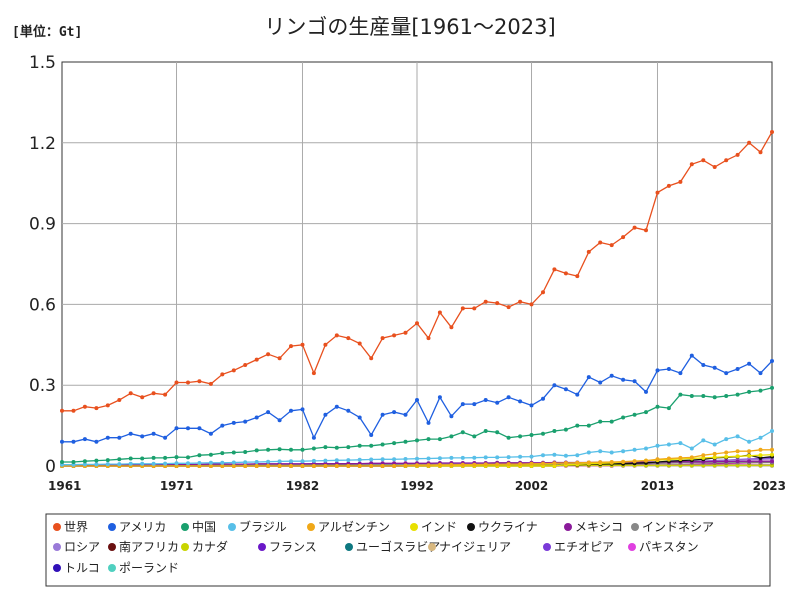 The height and width of the screenshot is (600, 800). What do you see at coordinates (584, 547) in the screenshot?
I see `legend-label: エチオピア` at bounding box center [584, 547].